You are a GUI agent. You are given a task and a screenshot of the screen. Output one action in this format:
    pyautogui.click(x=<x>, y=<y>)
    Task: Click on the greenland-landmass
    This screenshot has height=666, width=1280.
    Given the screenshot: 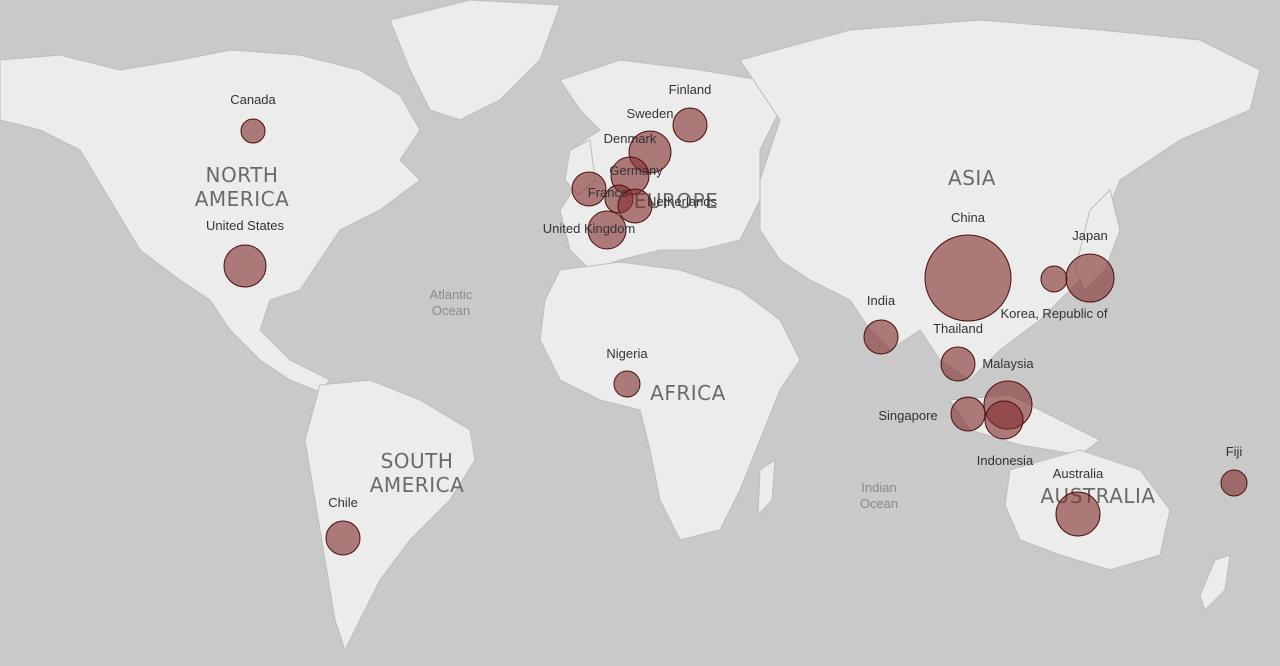 What is the action you would take?
    pyautogui.click(x=475, y=60)
    